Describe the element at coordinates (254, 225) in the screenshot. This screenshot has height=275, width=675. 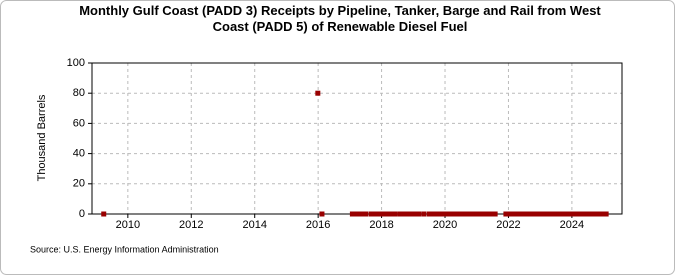
I see `x-tick-label: 2014` at that location.